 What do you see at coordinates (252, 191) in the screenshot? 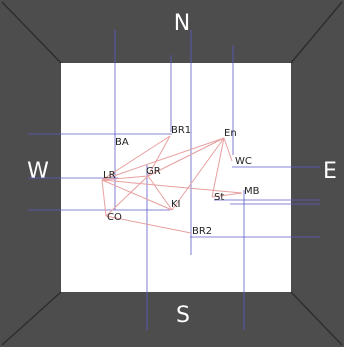
I see `node-label-mb: MB` at bounding box center [252, 191].